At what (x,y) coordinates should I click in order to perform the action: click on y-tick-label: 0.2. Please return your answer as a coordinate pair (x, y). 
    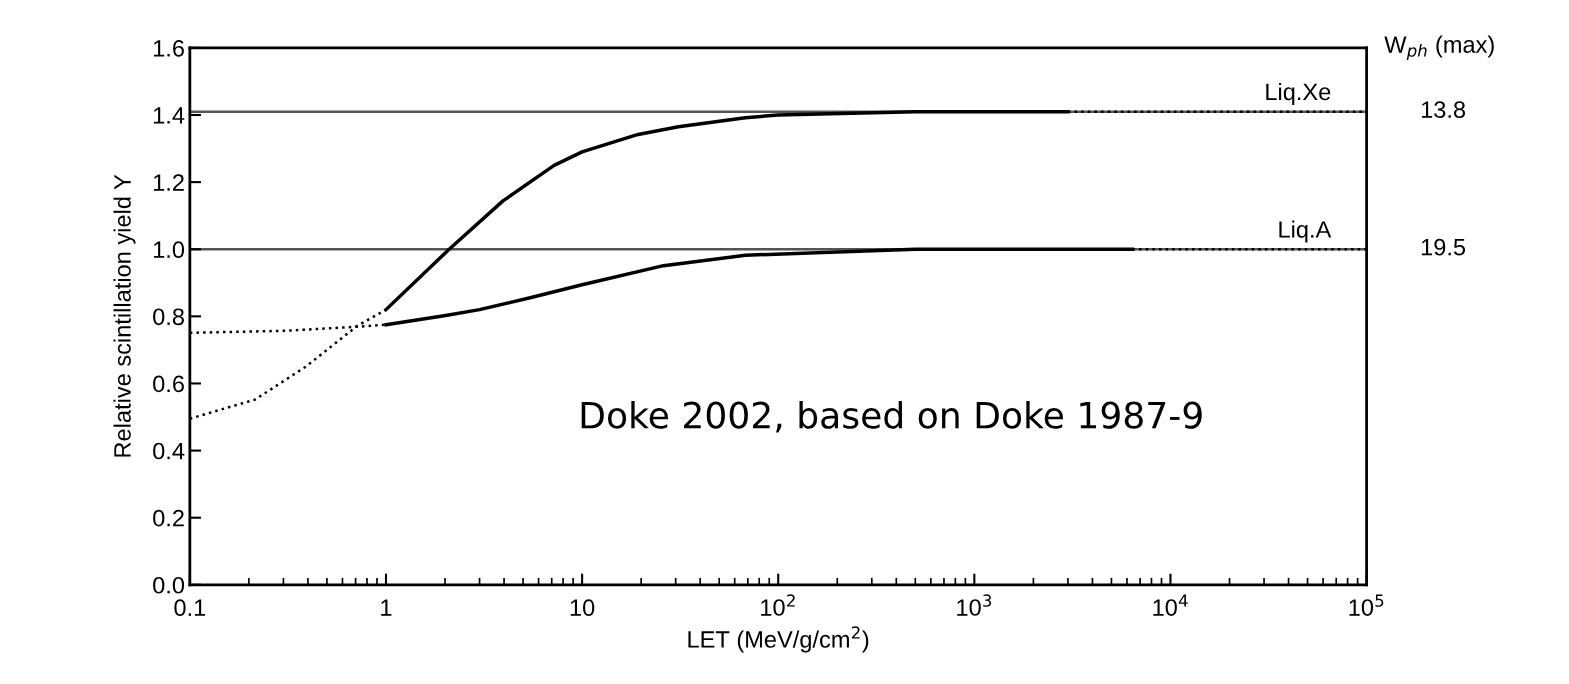
    Looking at the image, I should click on (168, 518).